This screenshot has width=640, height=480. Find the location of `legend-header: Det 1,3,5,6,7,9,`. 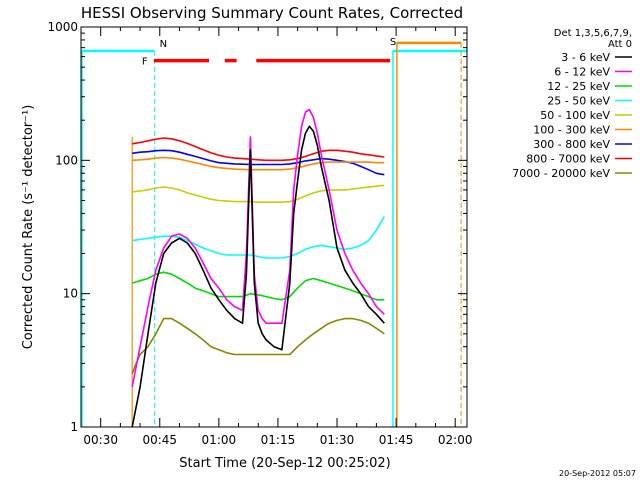

legend-header: Det 1,3,5,6,7,9, is located at coordinates (593, 33).